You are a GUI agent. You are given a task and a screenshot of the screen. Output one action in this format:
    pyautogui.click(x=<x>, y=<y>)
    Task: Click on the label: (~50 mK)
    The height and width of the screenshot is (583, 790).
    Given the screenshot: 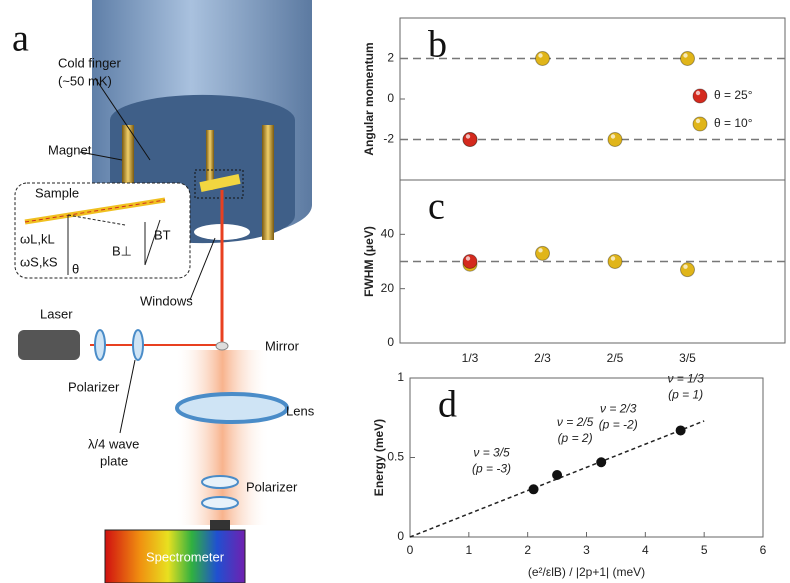 What is the action you would take?
    pyautogui.click(x=85, y=80)
    